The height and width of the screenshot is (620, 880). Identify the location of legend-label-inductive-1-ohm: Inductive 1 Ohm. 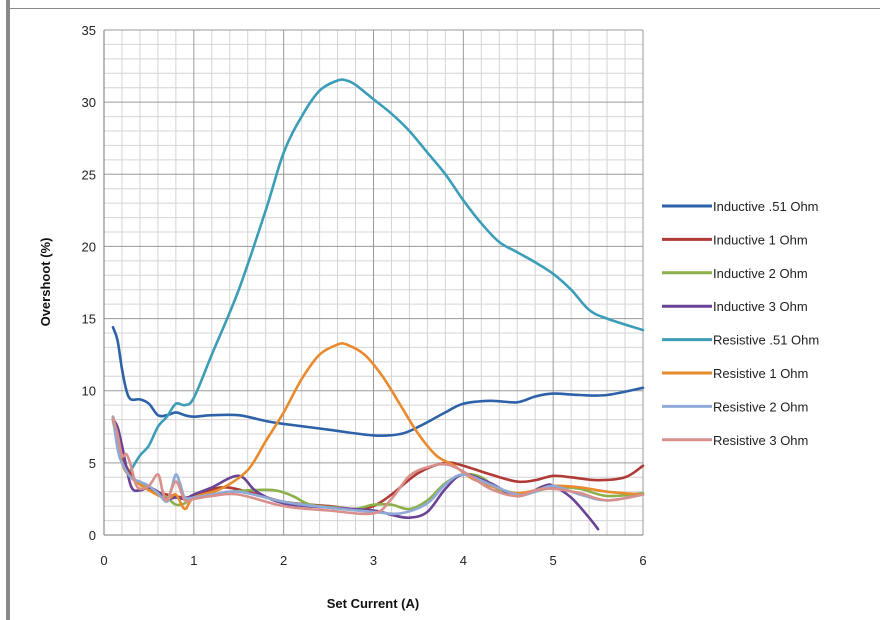
(760, 239).